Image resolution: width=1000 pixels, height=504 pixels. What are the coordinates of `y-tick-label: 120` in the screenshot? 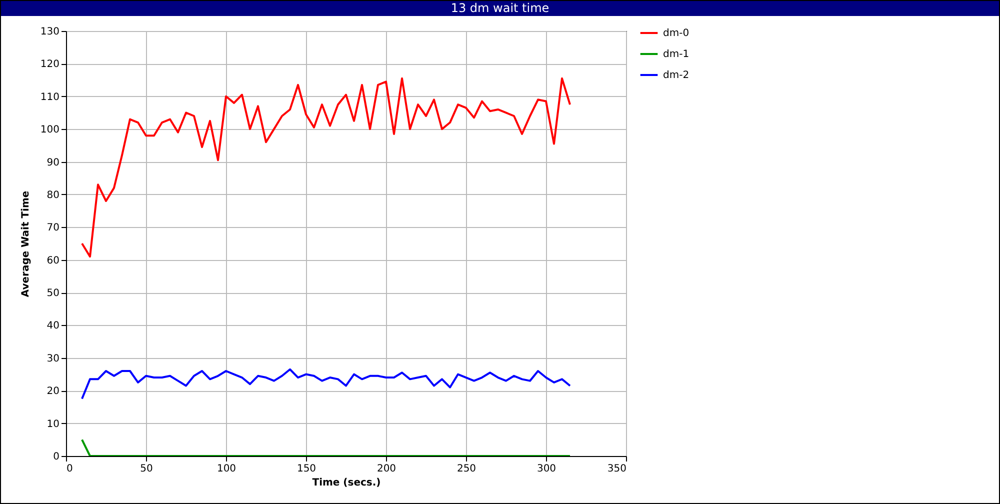 It's located at (50, 64).